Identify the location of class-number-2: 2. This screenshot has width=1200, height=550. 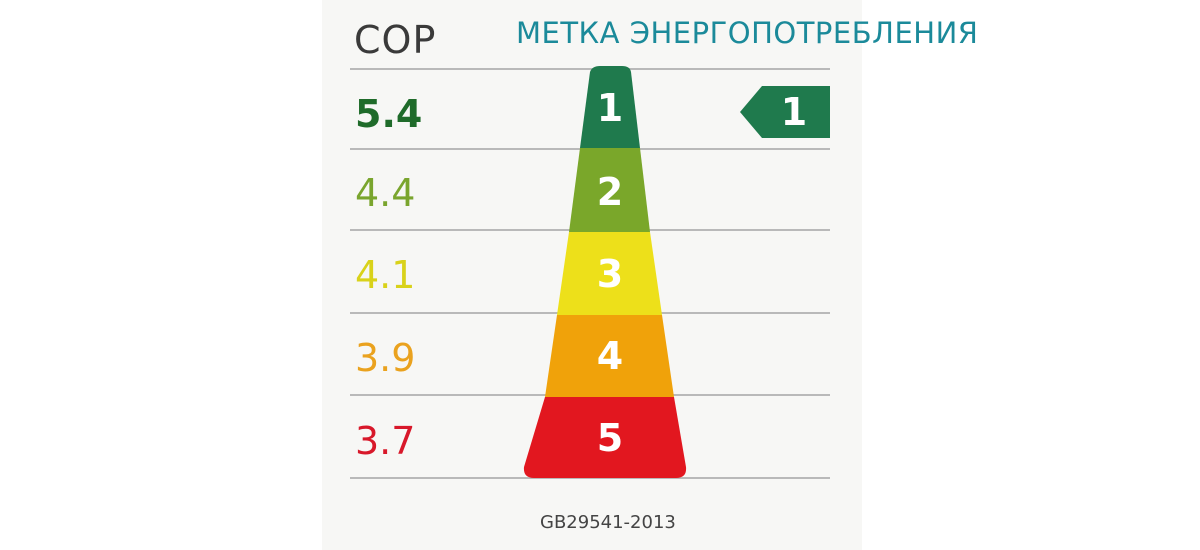
(610, 192).